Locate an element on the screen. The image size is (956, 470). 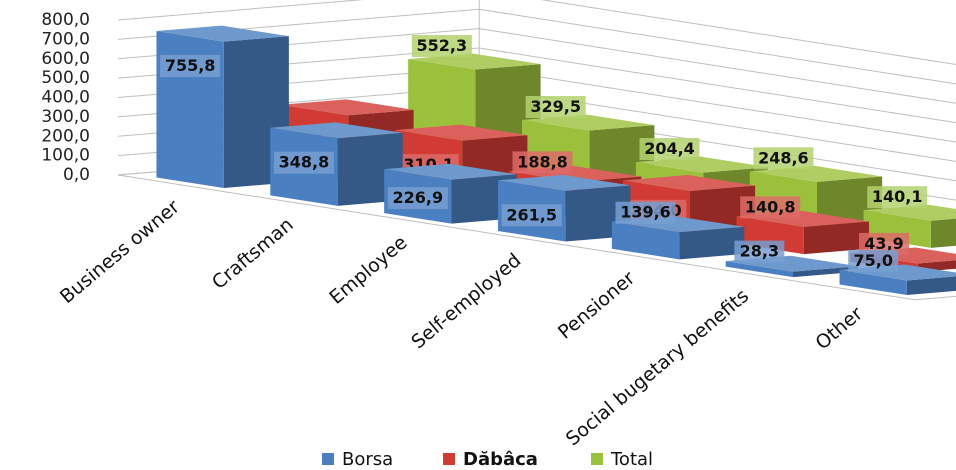
data-label: 140,8 is located at coordinates (770, 206).